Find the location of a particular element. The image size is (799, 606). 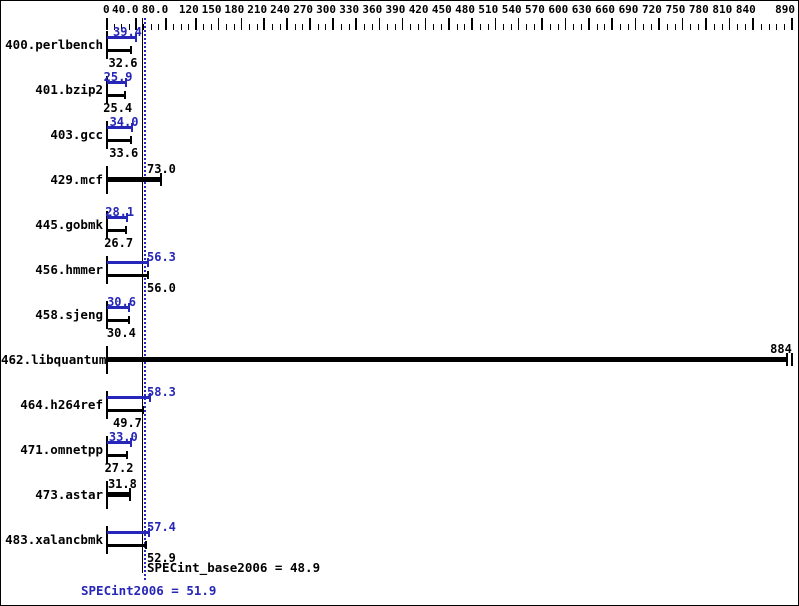

peak-value-label: 30.6 is located at coordinates (121, 301).